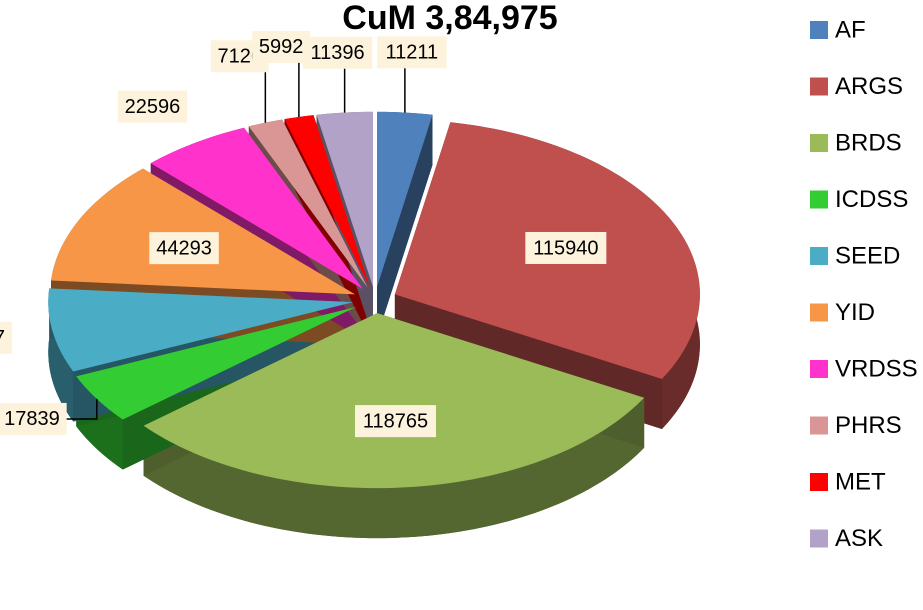 Image resolution: width=923 pixels, height=610 pixels. Describe the element at coordinates (871, 199) in the screenshot. I see `legend-label: ICDSS` at that location.